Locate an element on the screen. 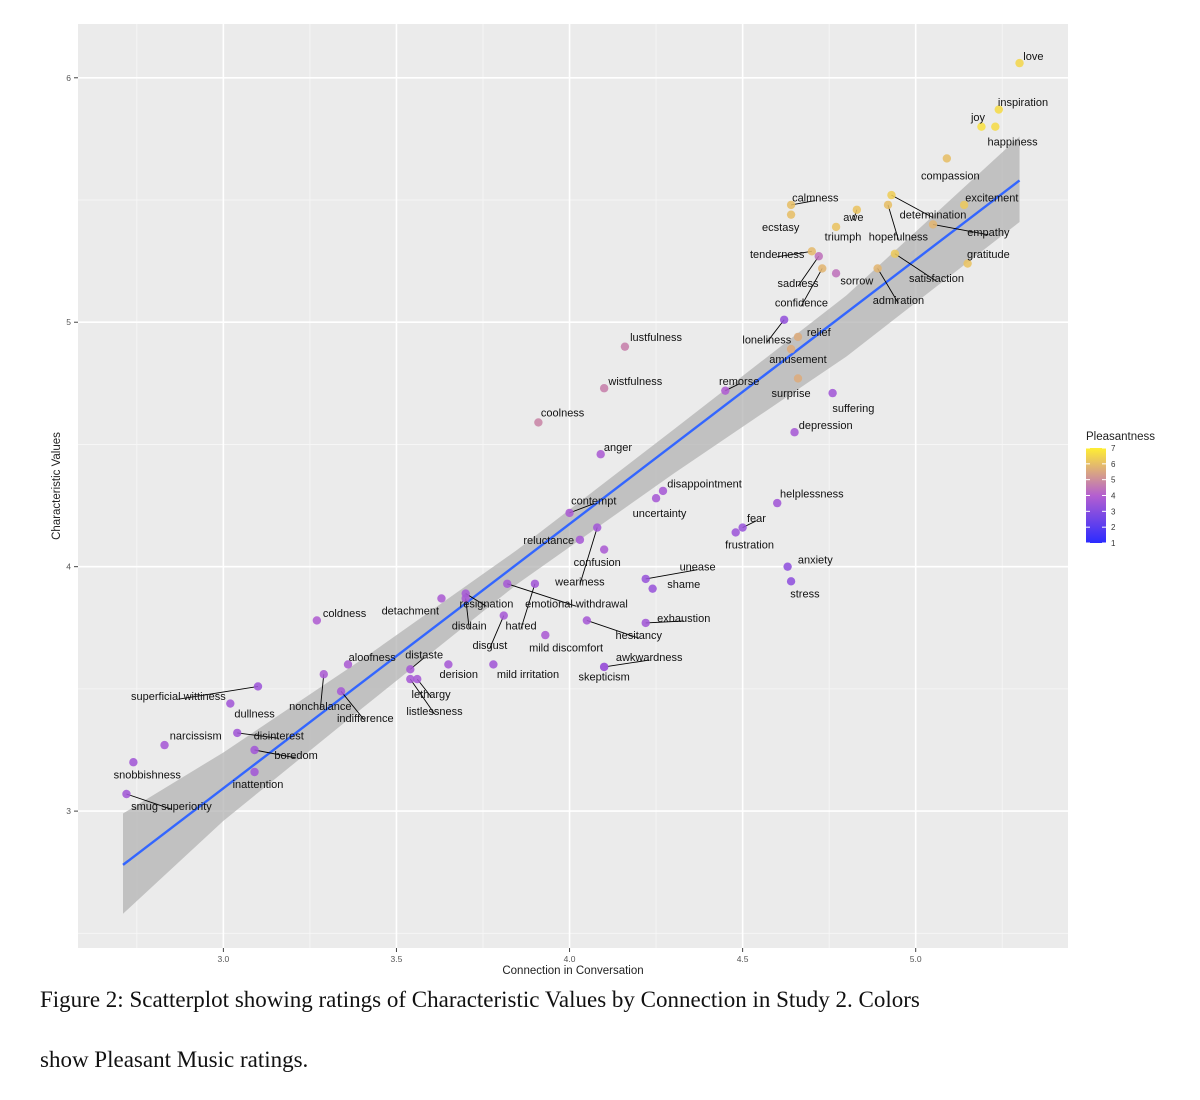 The image size is (1200, 1100). point-label: surprise is located at coordinates (791, 394).